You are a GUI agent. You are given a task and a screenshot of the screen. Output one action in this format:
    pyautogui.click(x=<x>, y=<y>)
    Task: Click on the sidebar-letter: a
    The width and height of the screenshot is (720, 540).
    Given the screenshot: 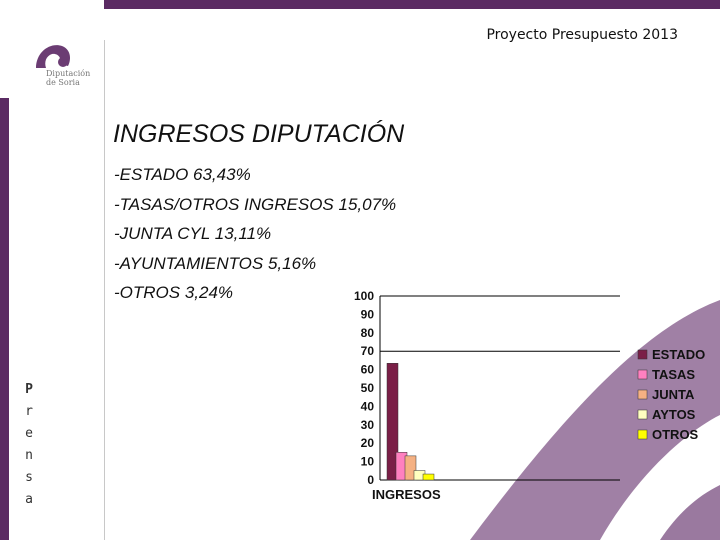 What is the action you would take?
    pyautogui.click(x=29, y=499)
    